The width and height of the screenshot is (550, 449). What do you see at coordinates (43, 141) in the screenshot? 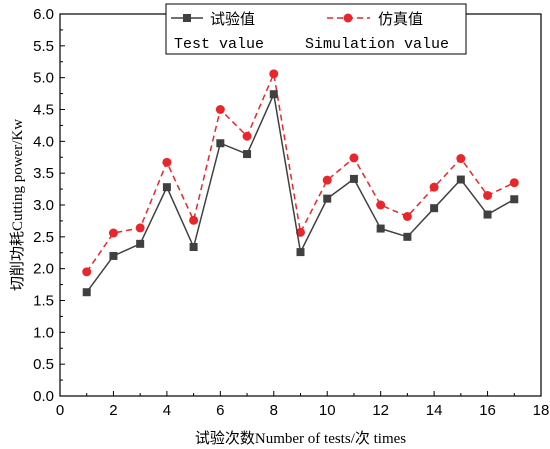
I see `y-tick-label: 4.0` at bounding box center [43, 141].